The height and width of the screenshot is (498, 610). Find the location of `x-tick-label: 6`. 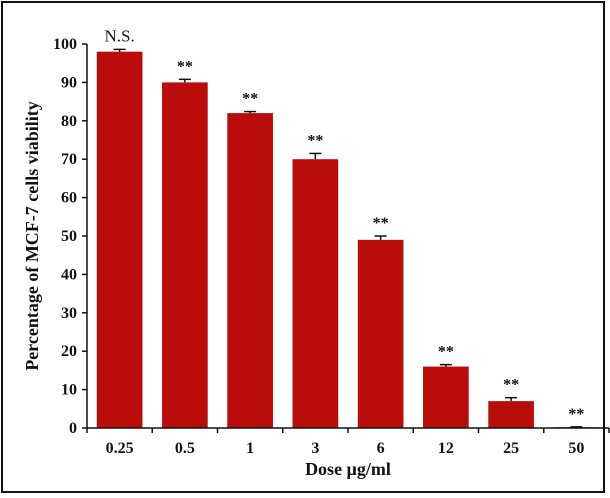

x-tick-label: 6 is located at coordinates (381, 448).